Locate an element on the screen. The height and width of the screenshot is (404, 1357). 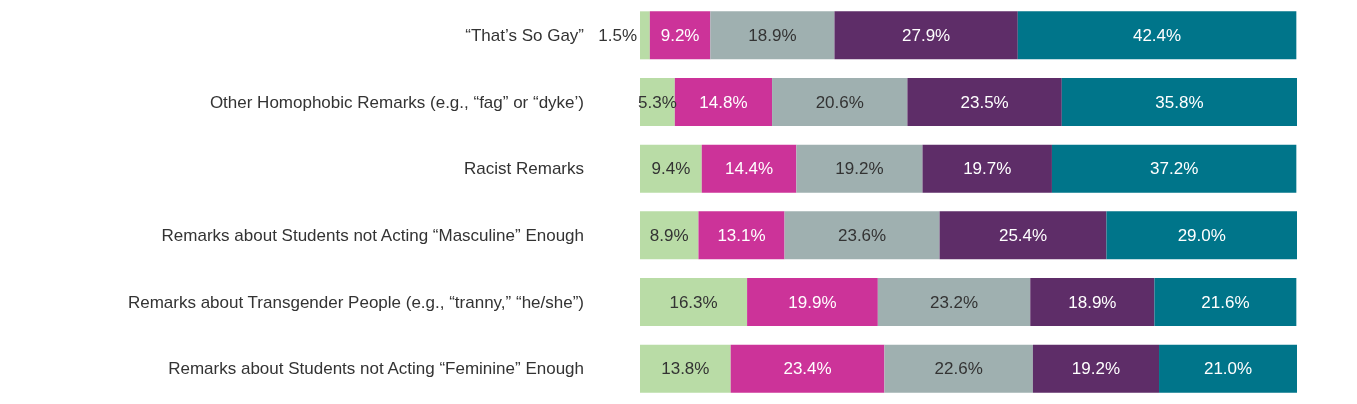
data-label: 37.2% is located at coordinates (1174, 169).